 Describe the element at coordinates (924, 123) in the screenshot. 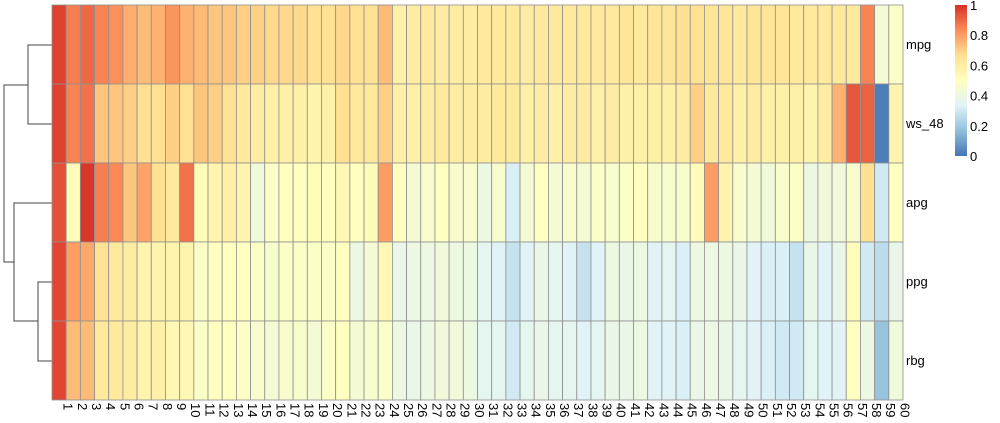

I see `row-label-ws_48: ws_48` at that location.